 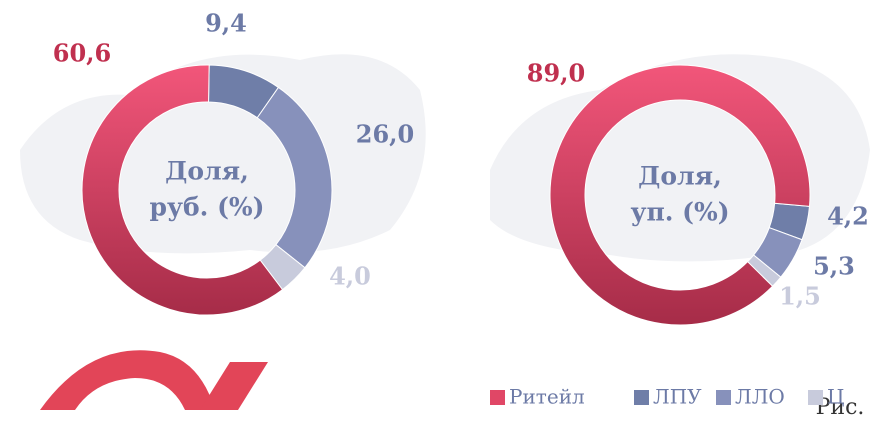 I want to click on data-label: 60,6, so click(x=82, y=53).